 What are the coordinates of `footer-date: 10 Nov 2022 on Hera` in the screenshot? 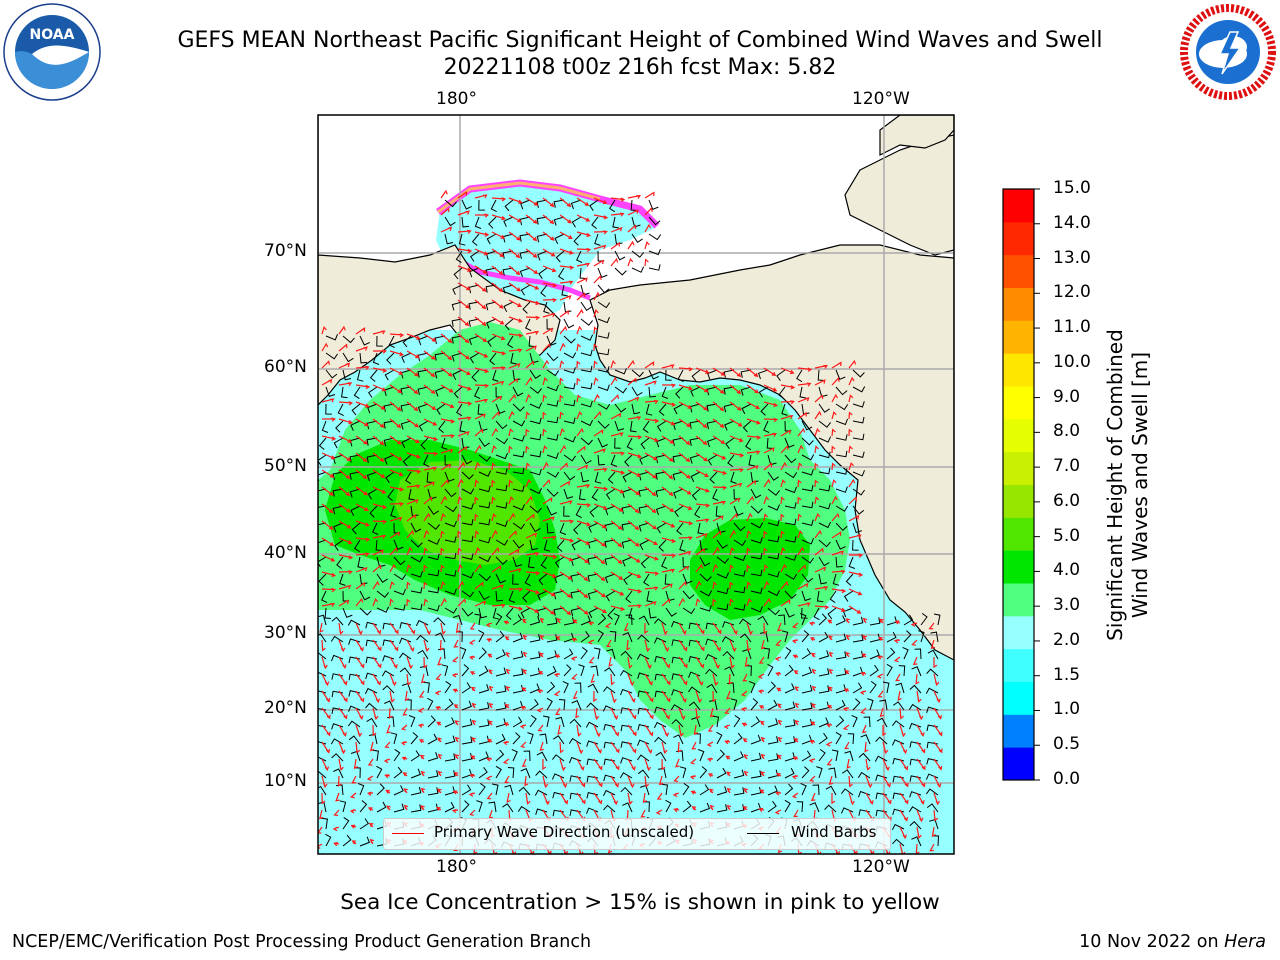 It's located at (1172, 942).